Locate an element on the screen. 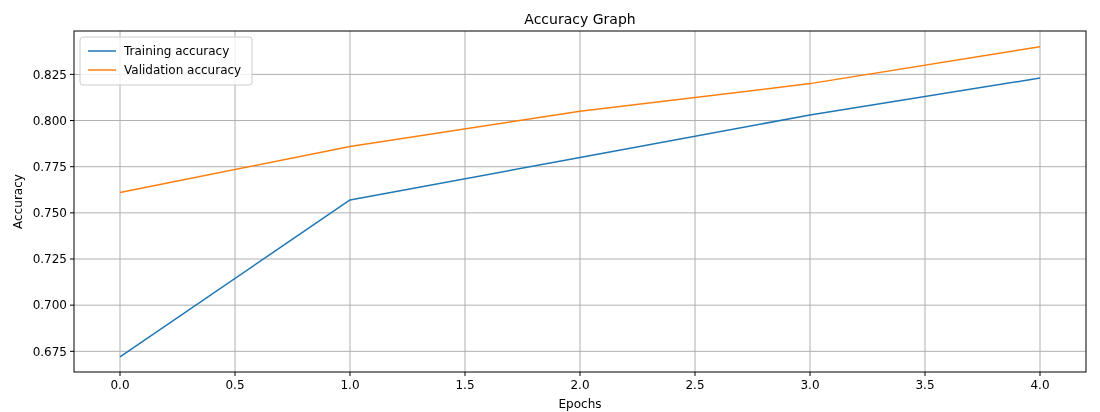 The width and height of the screenshot is (1100, 412). y-tick-label: 0.675 is located at coordinates (49, 351).